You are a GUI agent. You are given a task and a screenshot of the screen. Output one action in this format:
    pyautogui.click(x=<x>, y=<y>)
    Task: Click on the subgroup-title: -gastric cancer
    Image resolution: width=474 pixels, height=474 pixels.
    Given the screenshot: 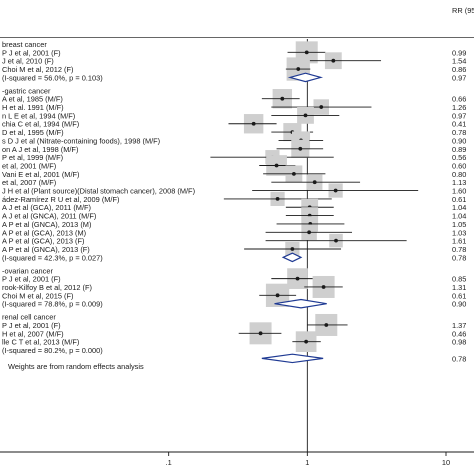 What is the action you would take?
    pyautogui.click(x=26, y=90)
    